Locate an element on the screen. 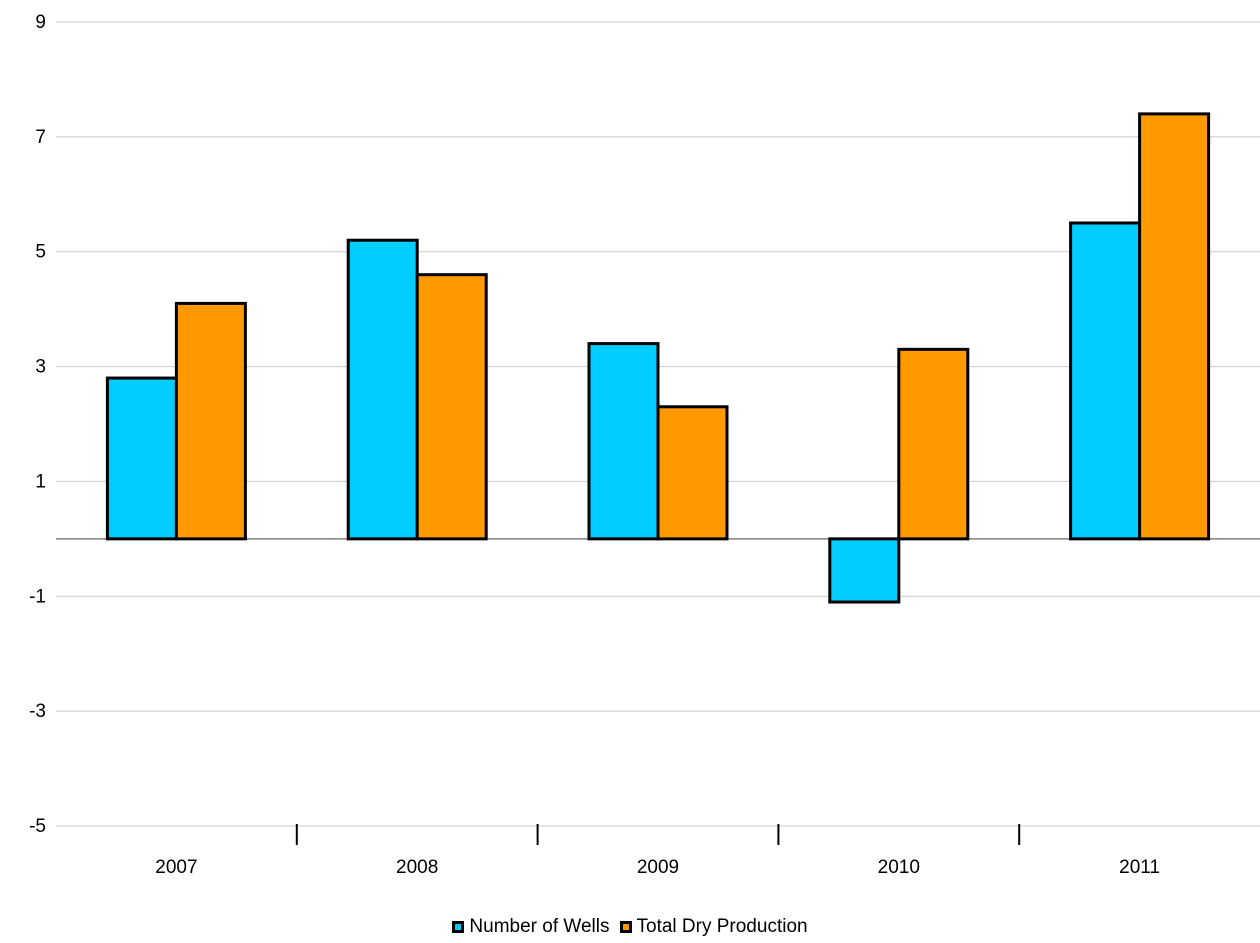 This screenshot has width=1260, height=943. bar-total-dry-production-2010 is located at coordinates (933, 444).